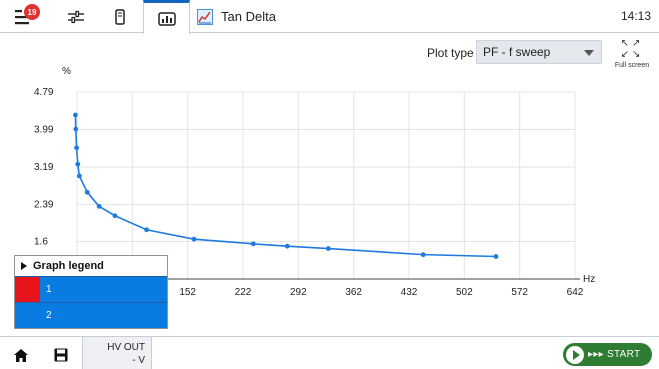  Describe the element at coordinates (589, 53) in the screenshot. I see `chevron-down-icon` at that location.